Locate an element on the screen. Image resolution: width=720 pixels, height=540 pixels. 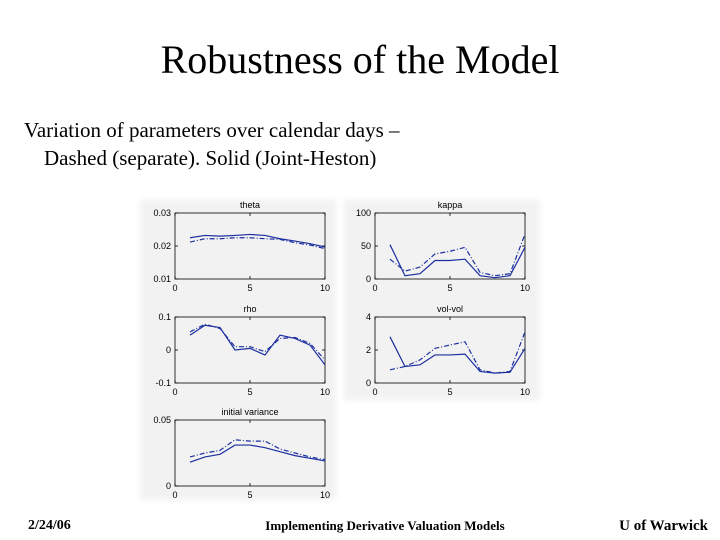
y-tick-label: 100 is located at coordinates (363, 213).